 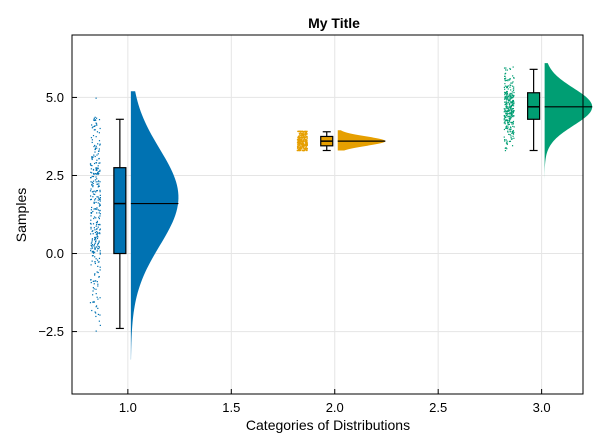 I want to click on y-tick-label: 5.0, so click(x=55, y=97).